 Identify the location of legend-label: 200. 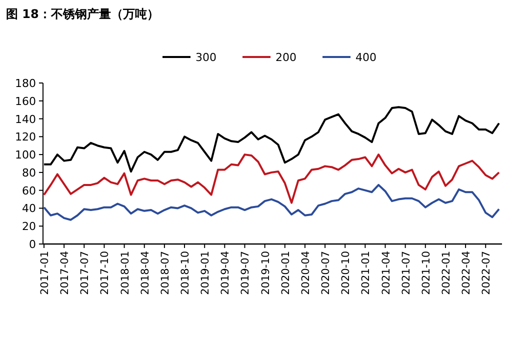
(286, 57).